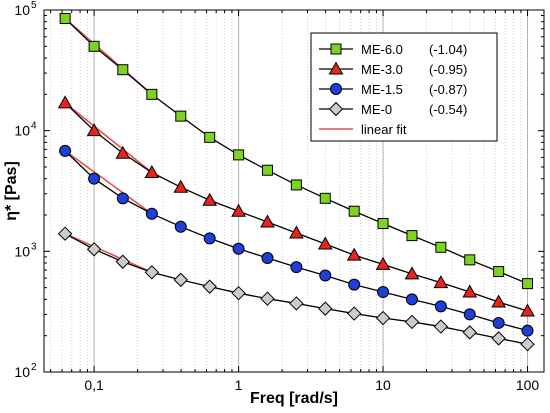 The height and width of the screenshot is (413, 550). I want to click on y-tick-exponent: 5, so click(34, 5).